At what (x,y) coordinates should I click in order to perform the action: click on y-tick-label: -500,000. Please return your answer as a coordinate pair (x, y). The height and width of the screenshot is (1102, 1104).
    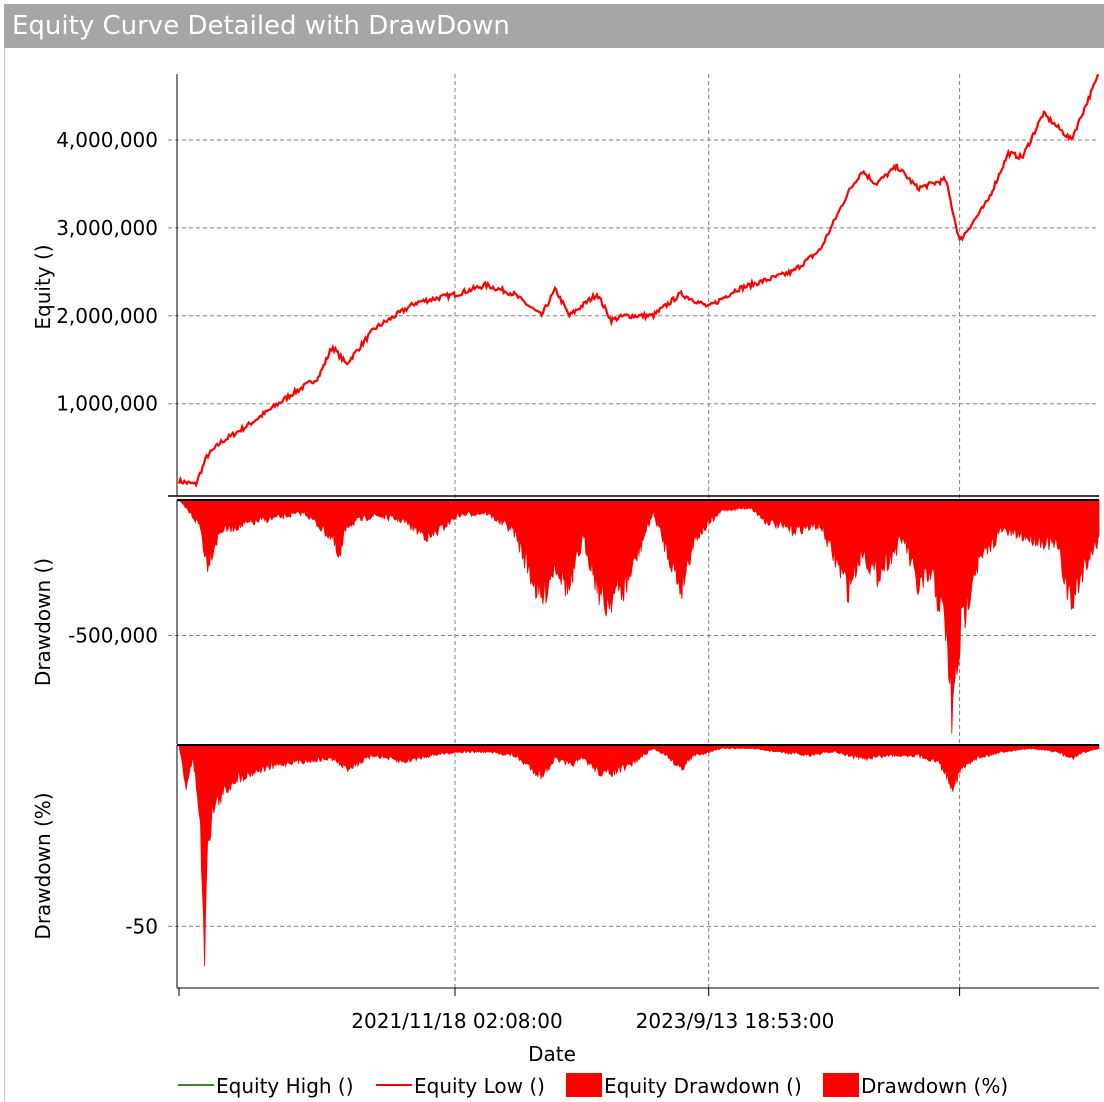
    Looking at the image, I should click on (113, 636).